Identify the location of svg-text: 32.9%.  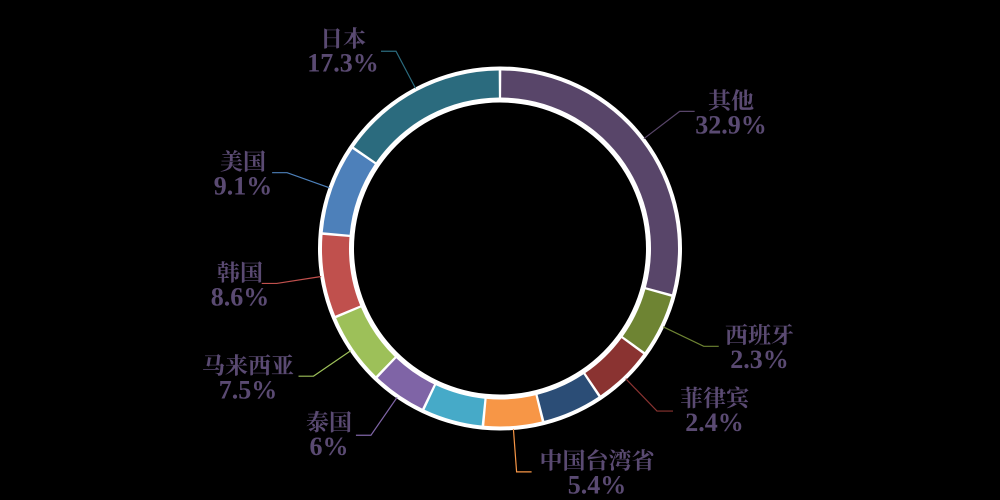
(731, 125).